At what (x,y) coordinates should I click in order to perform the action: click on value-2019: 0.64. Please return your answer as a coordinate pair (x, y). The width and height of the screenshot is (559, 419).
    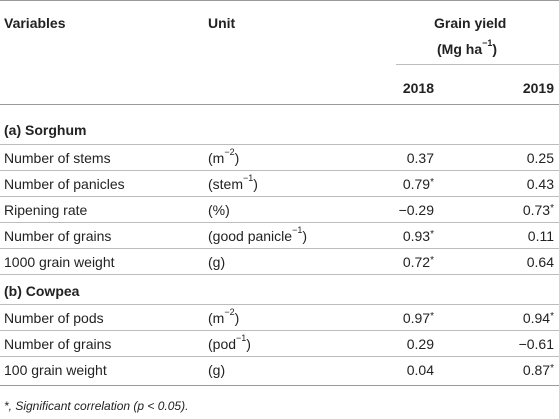
    Looking at the image, I should click on (540, 262).